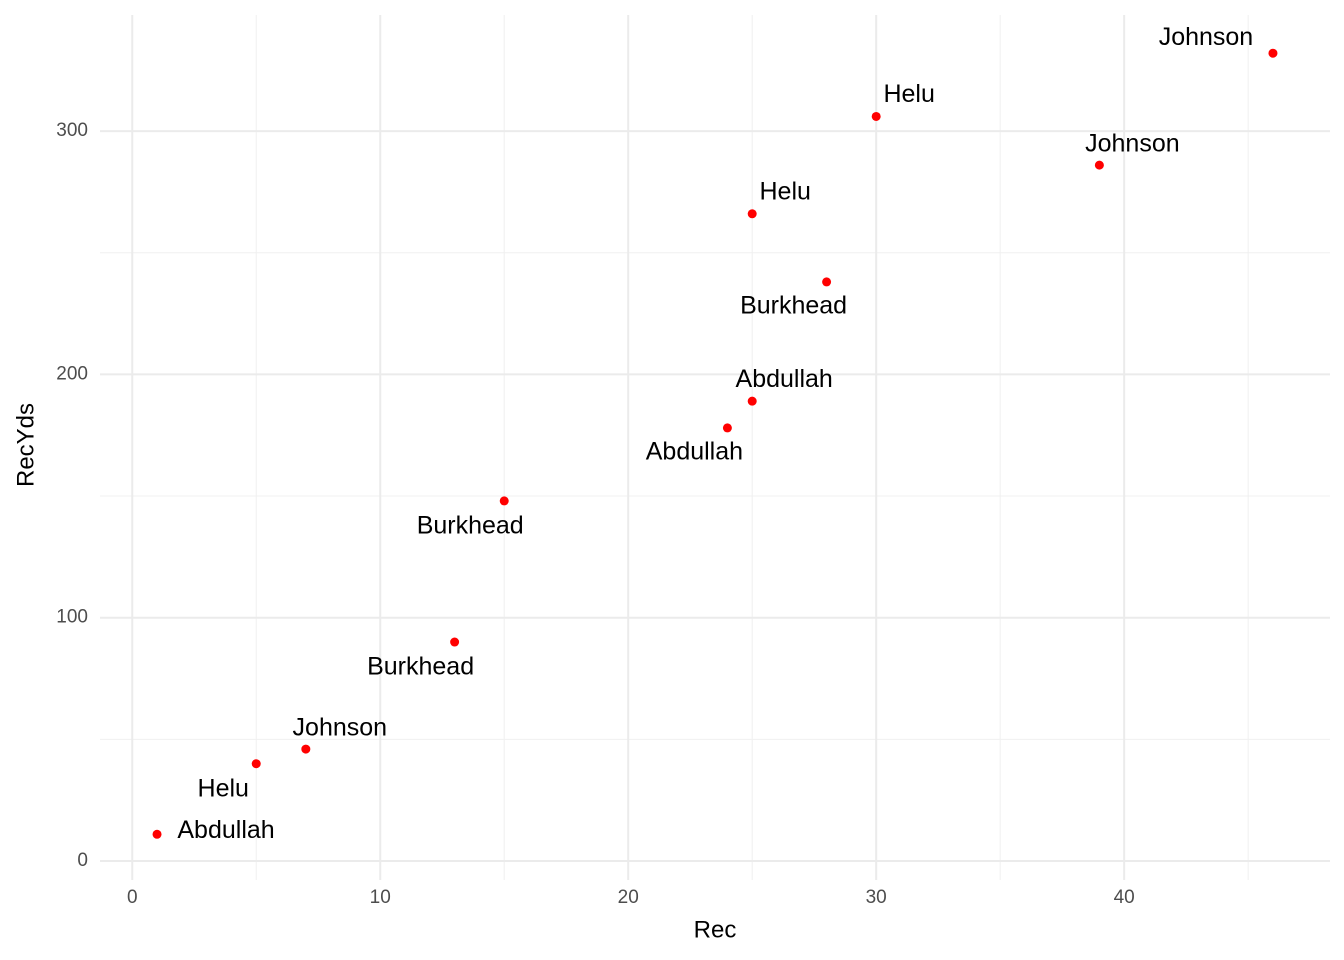 The image size is (1344, 960). What do you see at coordinates (132, 897) in the screenshot?
I see `x-tick-label: 0` at bounding box center [132, 897].